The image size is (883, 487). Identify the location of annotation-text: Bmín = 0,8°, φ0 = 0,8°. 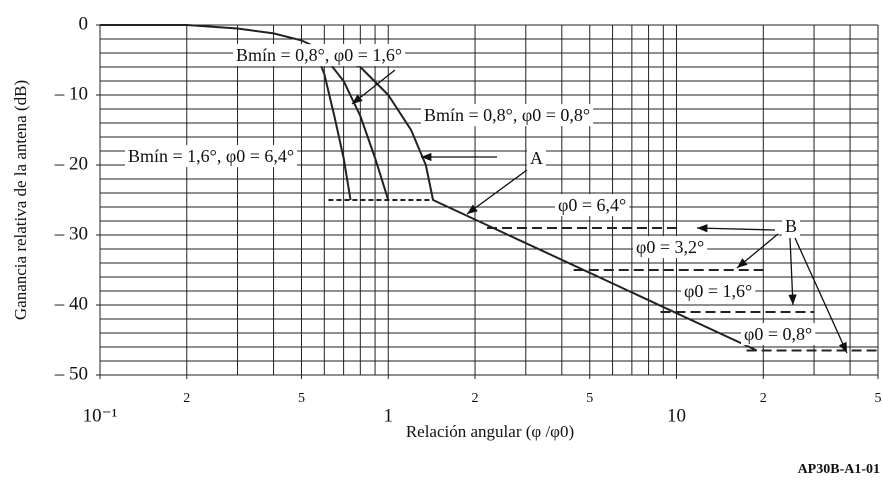
(507, 115).